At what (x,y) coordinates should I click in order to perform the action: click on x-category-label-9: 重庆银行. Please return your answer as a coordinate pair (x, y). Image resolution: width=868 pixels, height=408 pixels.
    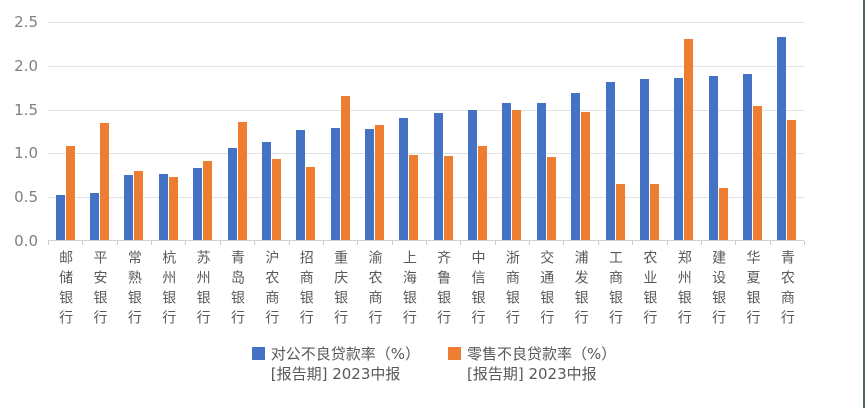
    Looking at the image, I should click on (340, 290).